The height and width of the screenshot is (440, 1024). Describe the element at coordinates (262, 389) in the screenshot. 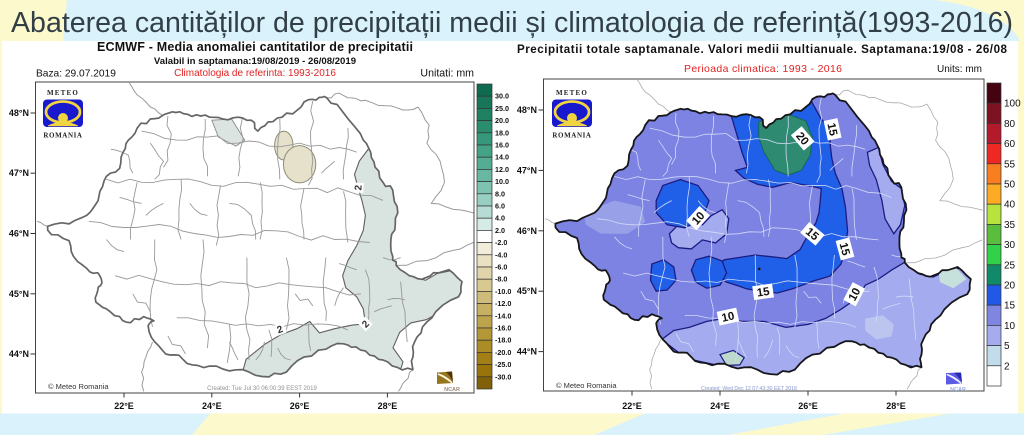

I see `svg-text:Created: Tue Jul 30 06:00:39 E: Created: Tue Jul 30 06:00:39 EEST 2019` at that location.